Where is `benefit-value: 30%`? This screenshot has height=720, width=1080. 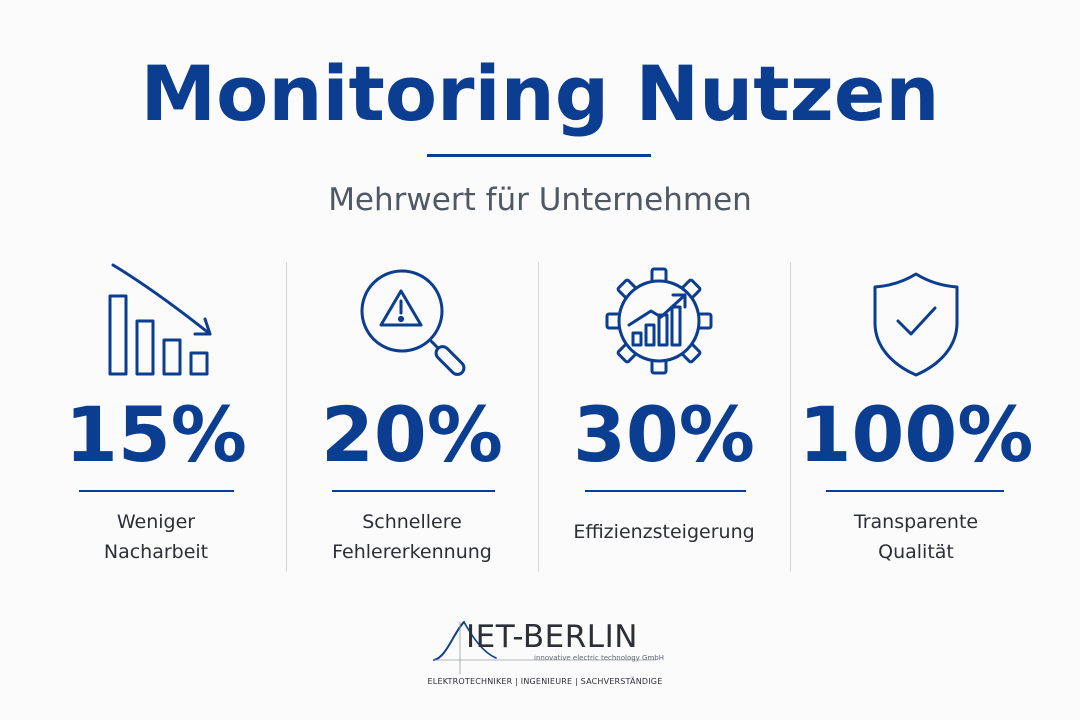
benefit-value: 30% is located at coordinates (664, 434).